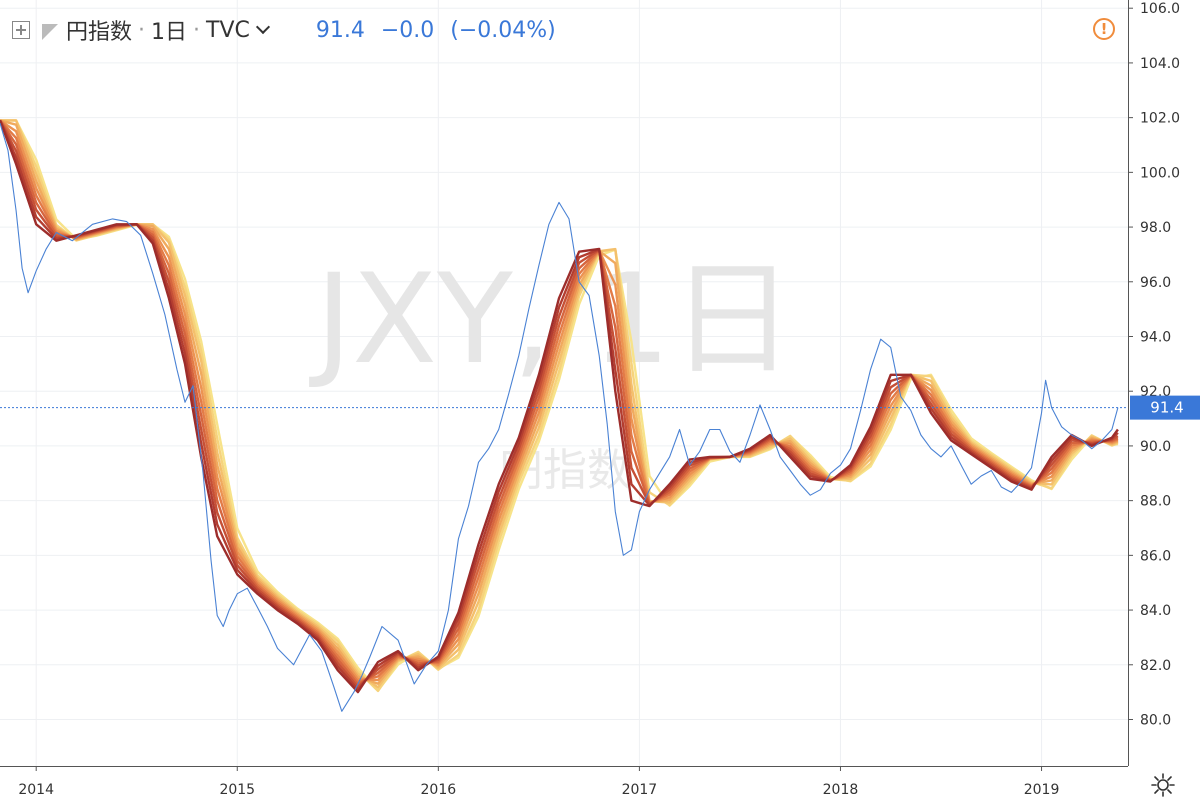 The image size is (1200, 812). What do you see at coordinates (407, 30) in the screenshot?
I see `price-change: −0.0` at bounding box center [407, 30].